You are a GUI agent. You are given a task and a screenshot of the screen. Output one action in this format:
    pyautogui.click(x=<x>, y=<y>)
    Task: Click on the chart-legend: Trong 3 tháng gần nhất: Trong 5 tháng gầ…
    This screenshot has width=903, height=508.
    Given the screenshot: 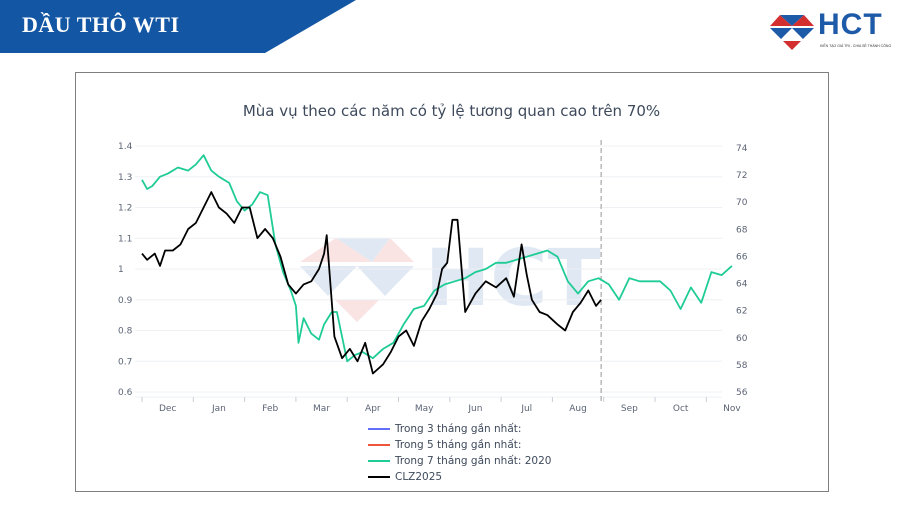 What is the action you would take?
    pyautogui.click(x=459, y=453)
    